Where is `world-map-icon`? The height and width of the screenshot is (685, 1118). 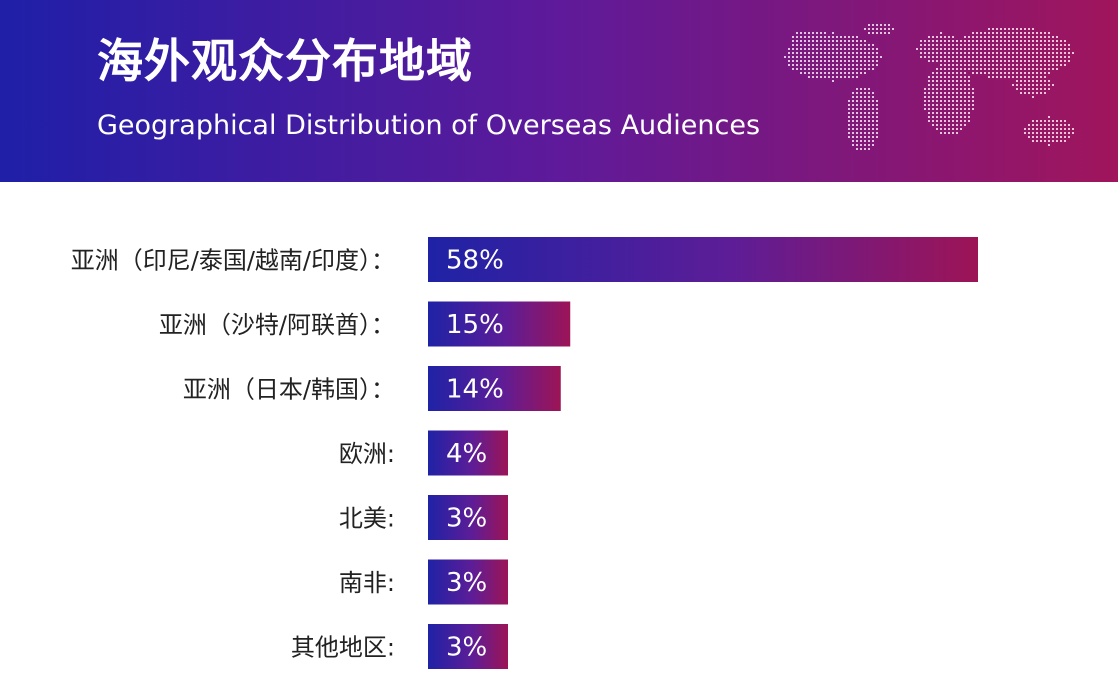
world-map-icon is located at coordinates (929, 87).